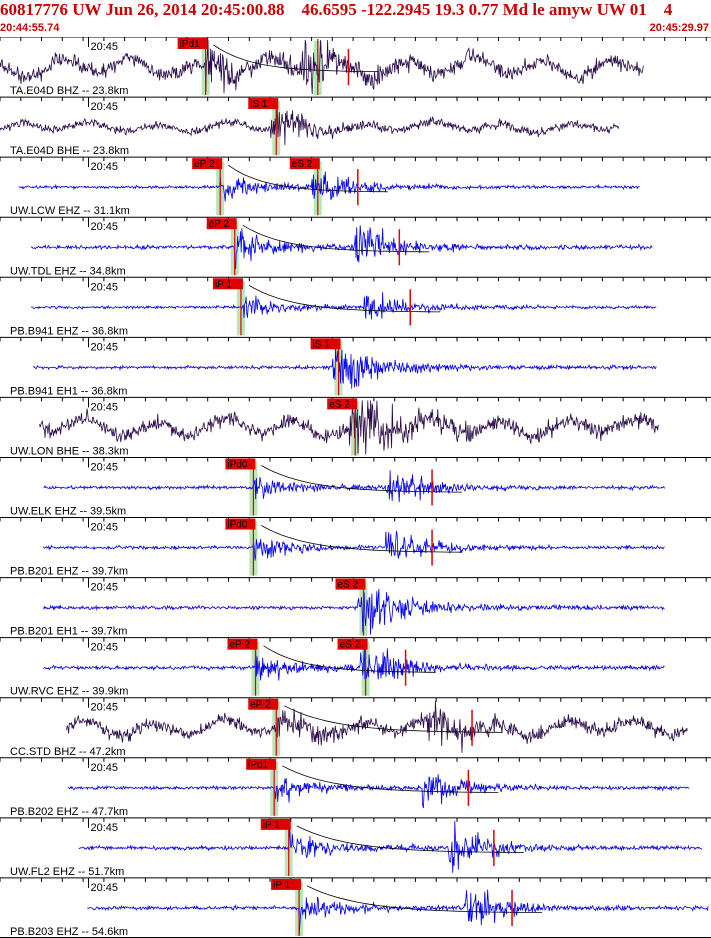 This screenshot has width=711, height=938. Describe the element at coordinates (68, 632) in the screenshot. I see `station-label: PB.B201 EH1 -- 39.7km` at that location.